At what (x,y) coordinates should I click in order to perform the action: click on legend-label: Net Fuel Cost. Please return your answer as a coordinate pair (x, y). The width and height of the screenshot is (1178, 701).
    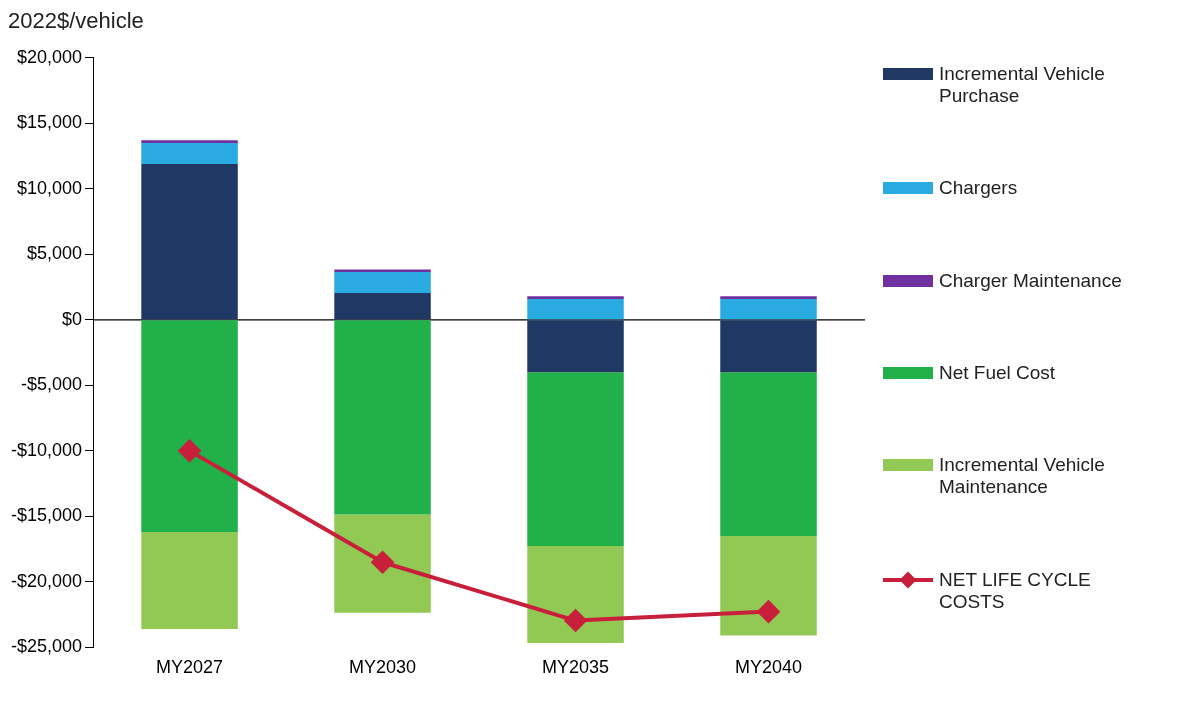
    Looking at the image, I should click on (998, 373).